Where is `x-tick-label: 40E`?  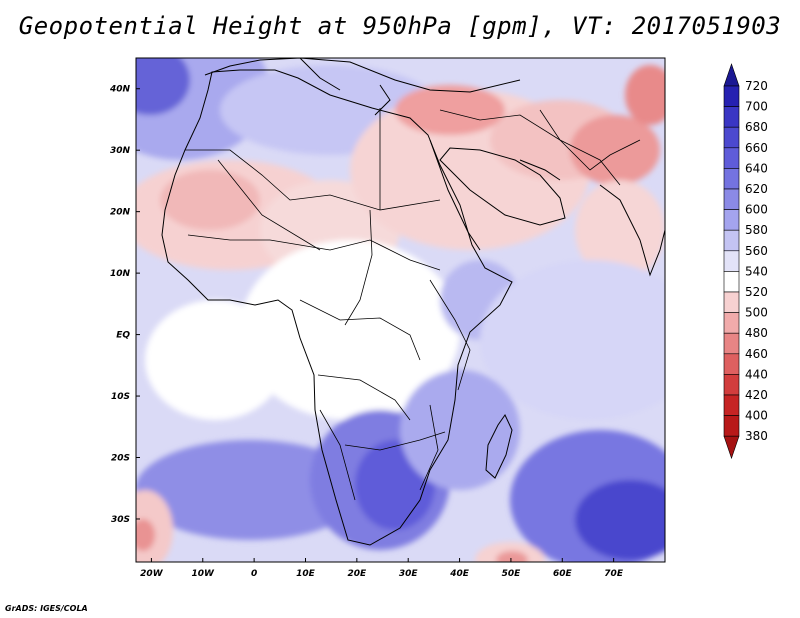
x-tick-label: 40E is located at coordinates (459, 574).